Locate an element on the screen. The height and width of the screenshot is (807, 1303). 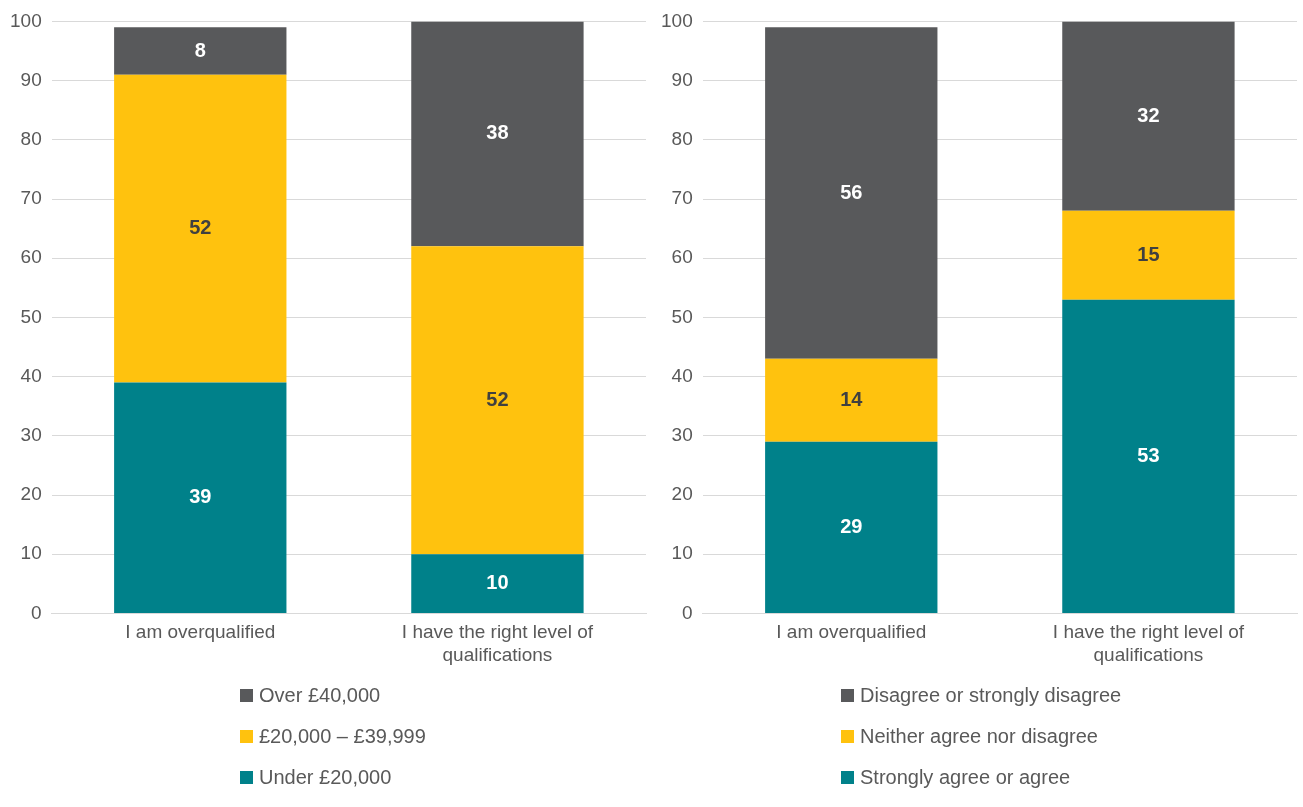
data-label: 10 is located at coordinates (497, 582).